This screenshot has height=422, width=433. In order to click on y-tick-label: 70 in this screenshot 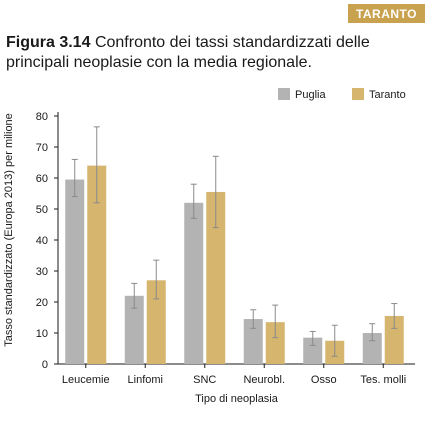, I will do `click(42, 148)`.